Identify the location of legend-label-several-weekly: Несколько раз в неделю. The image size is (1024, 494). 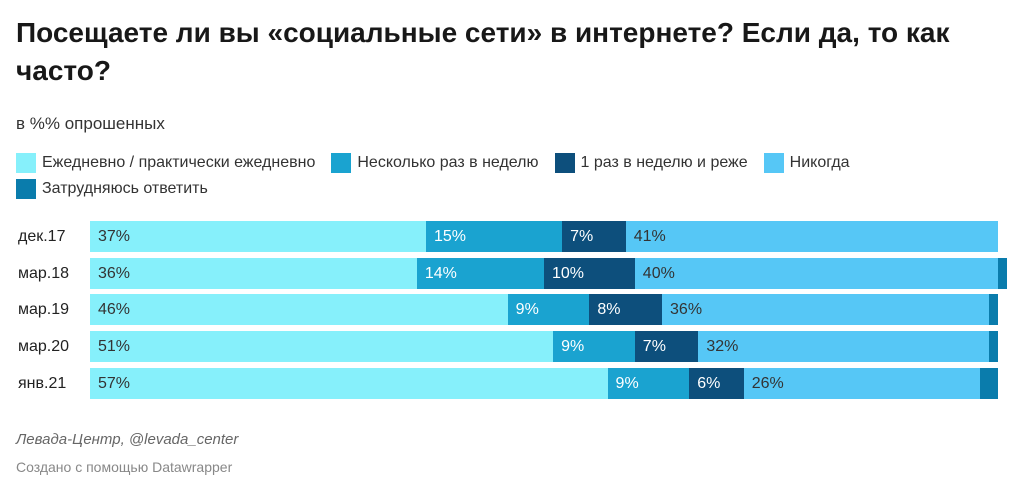
(448, 162).